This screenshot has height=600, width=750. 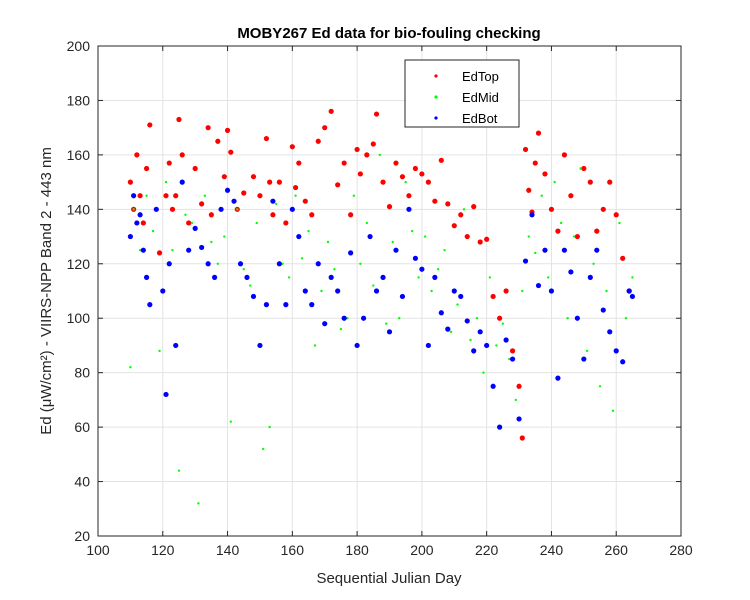 I want to click on y-tick-label: 60, so click(x=82, y=427).